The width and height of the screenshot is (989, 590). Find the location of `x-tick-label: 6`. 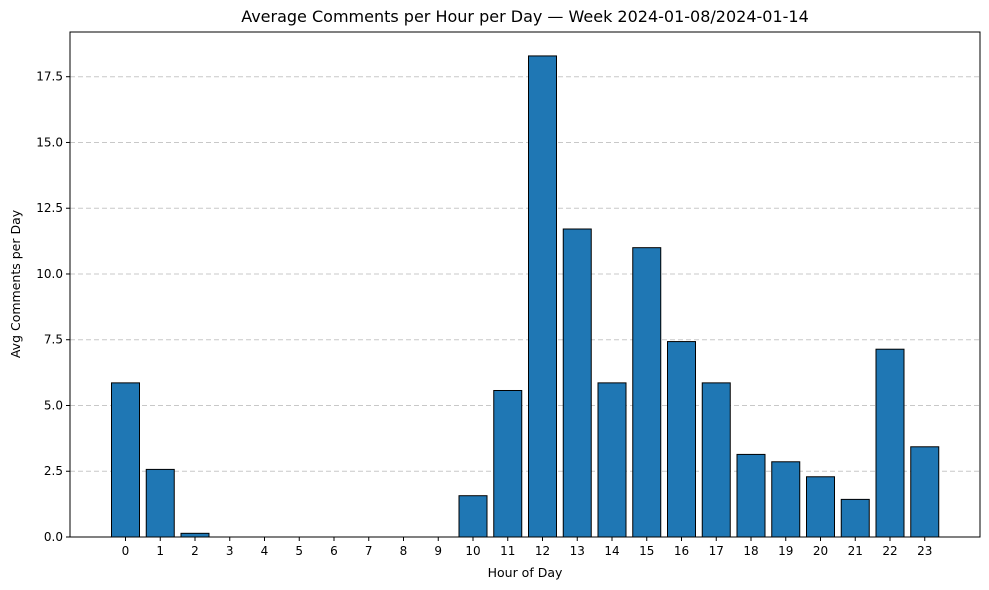

x-tick-label: 6 is located at coordinates (334, 551).